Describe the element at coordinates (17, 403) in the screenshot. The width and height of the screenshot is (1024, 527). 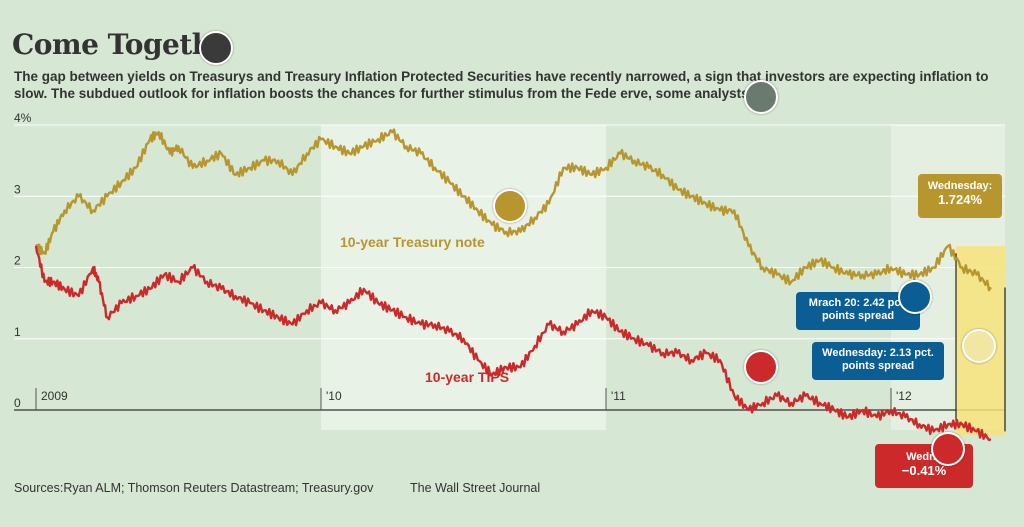
I see `y-tick-label-0: 0` at that location.